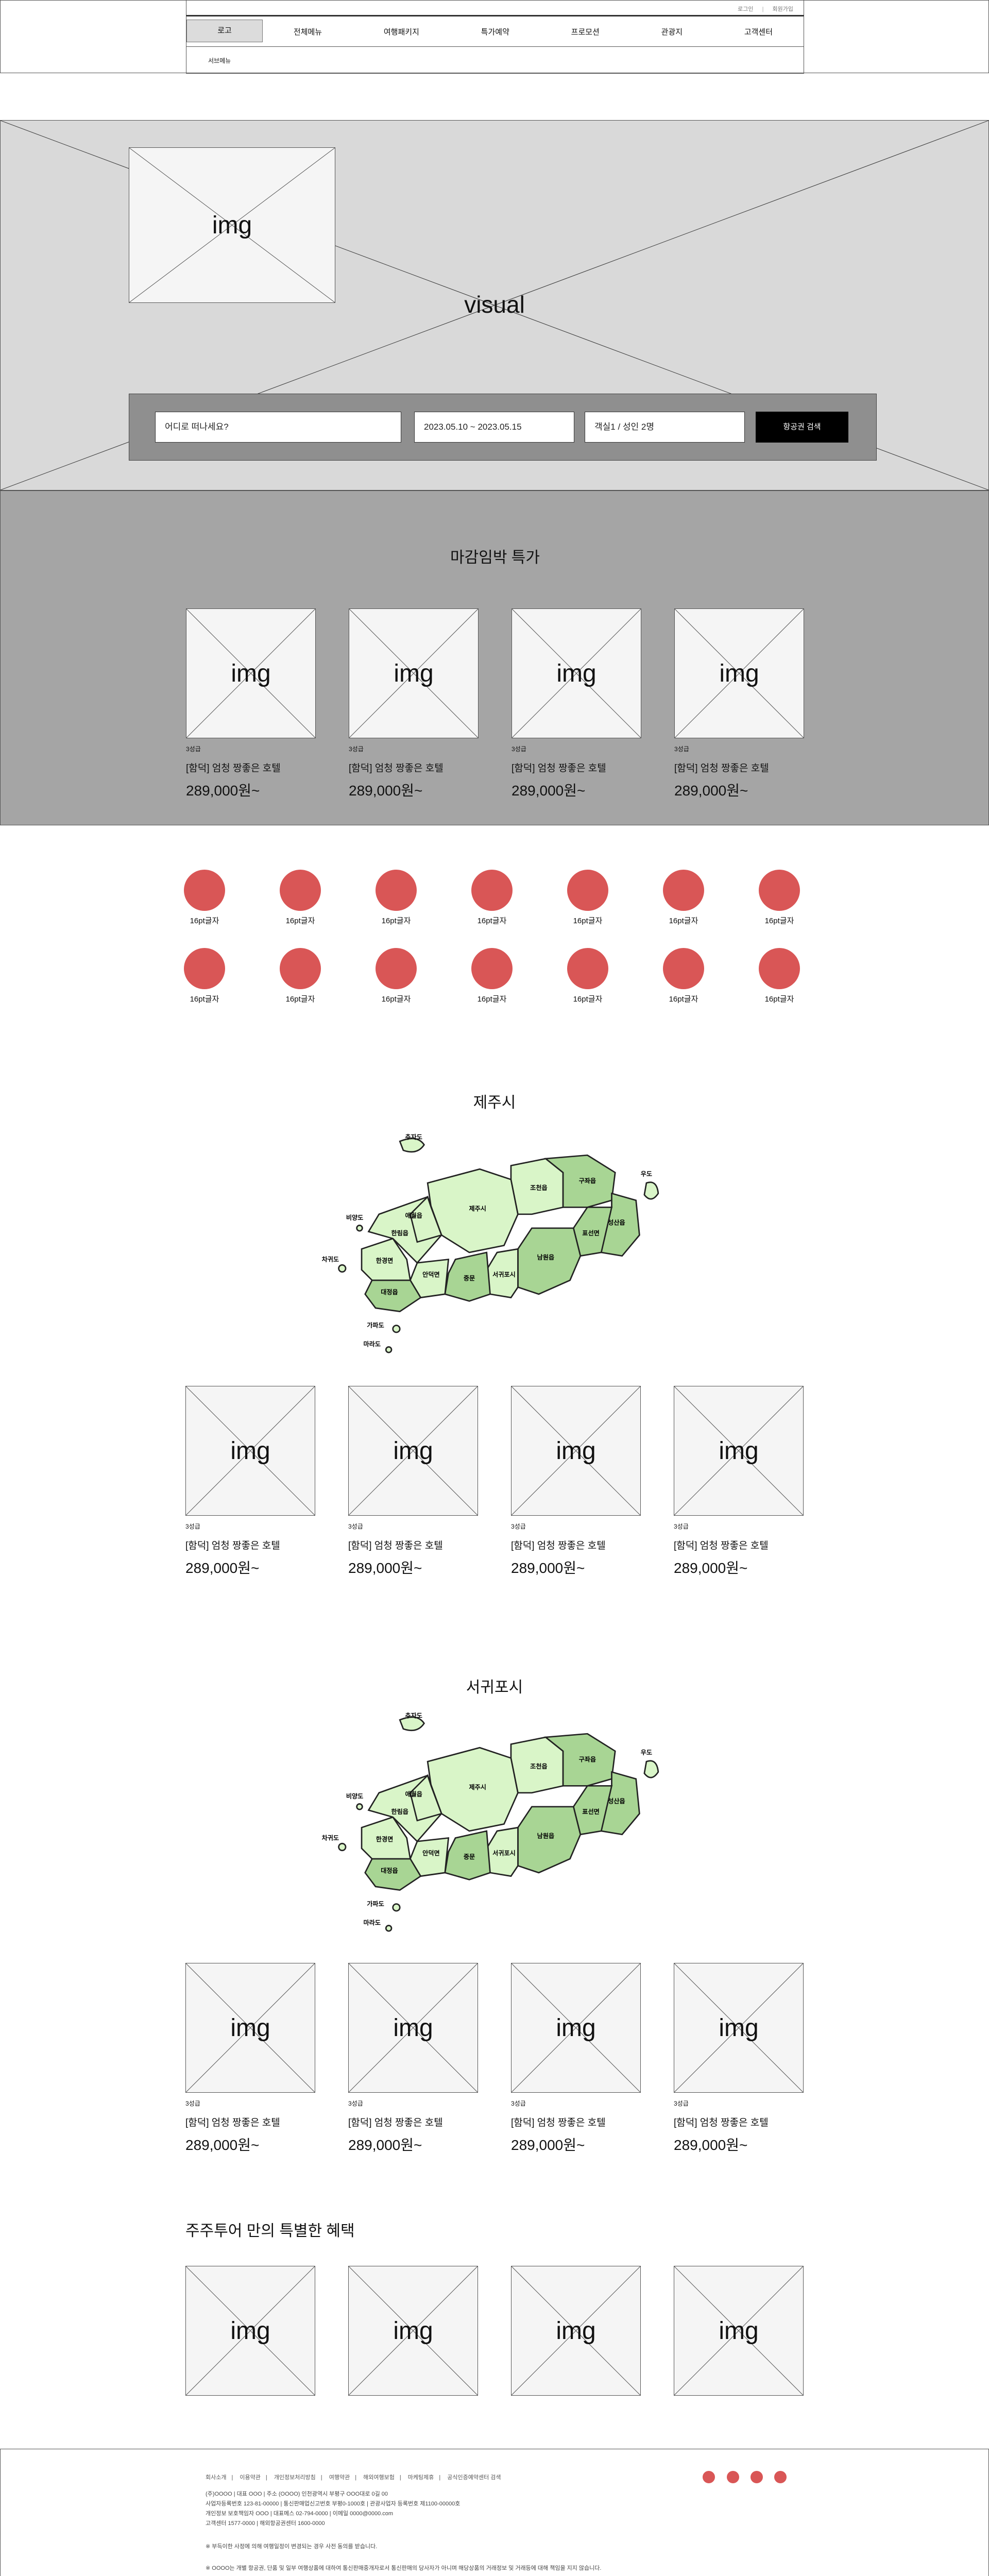 Image resolution: width=989 pixels, height=2576 pixels. What do you see at coordinates (586, 32) in the screenshot?
I see `nav-item-promotion: 프로모션` at bounding box center [586, 32].